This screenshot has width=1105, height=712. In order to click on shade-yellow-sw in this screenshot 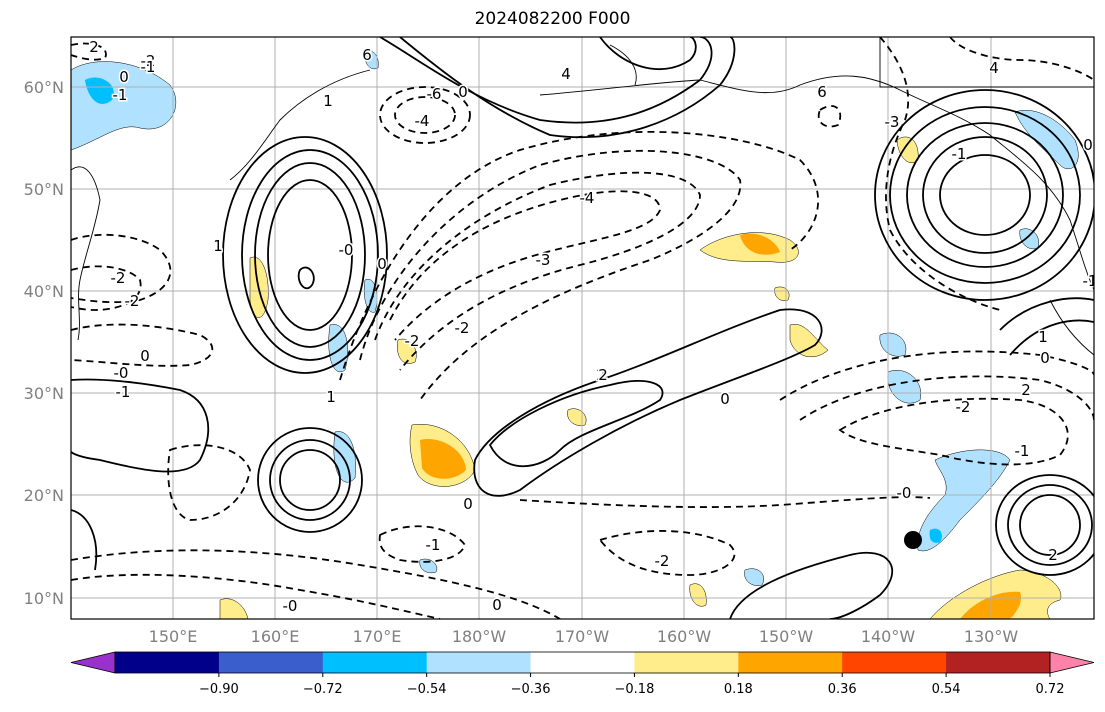, I will do `click(234, 608)`.